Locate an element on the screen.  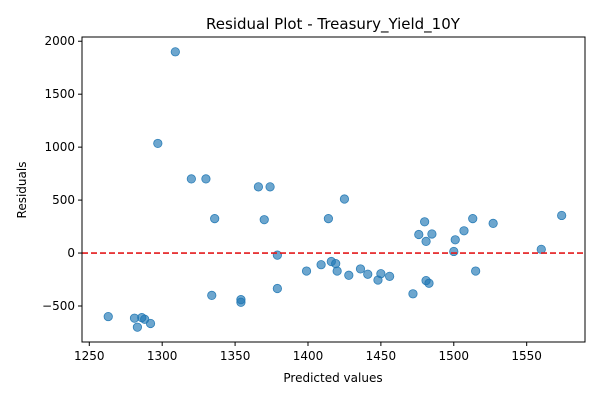
x-tick-label: 1300 is located at coordinates (162, 356).